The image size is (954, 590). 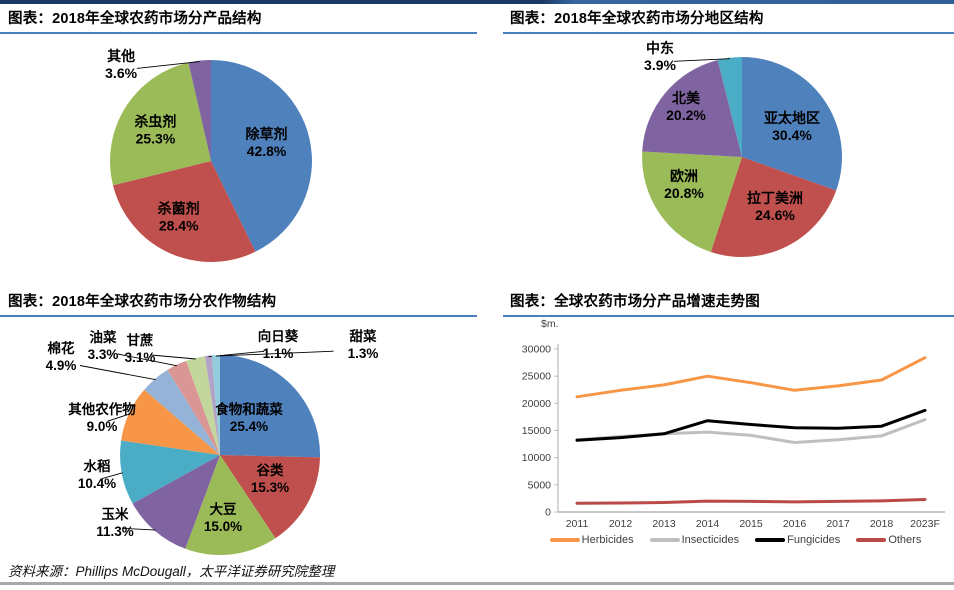 What do you see at coordinates (607, 540) in the screenshot?
I see `legend-label: Herbicides` at bounding box center [607, 540].